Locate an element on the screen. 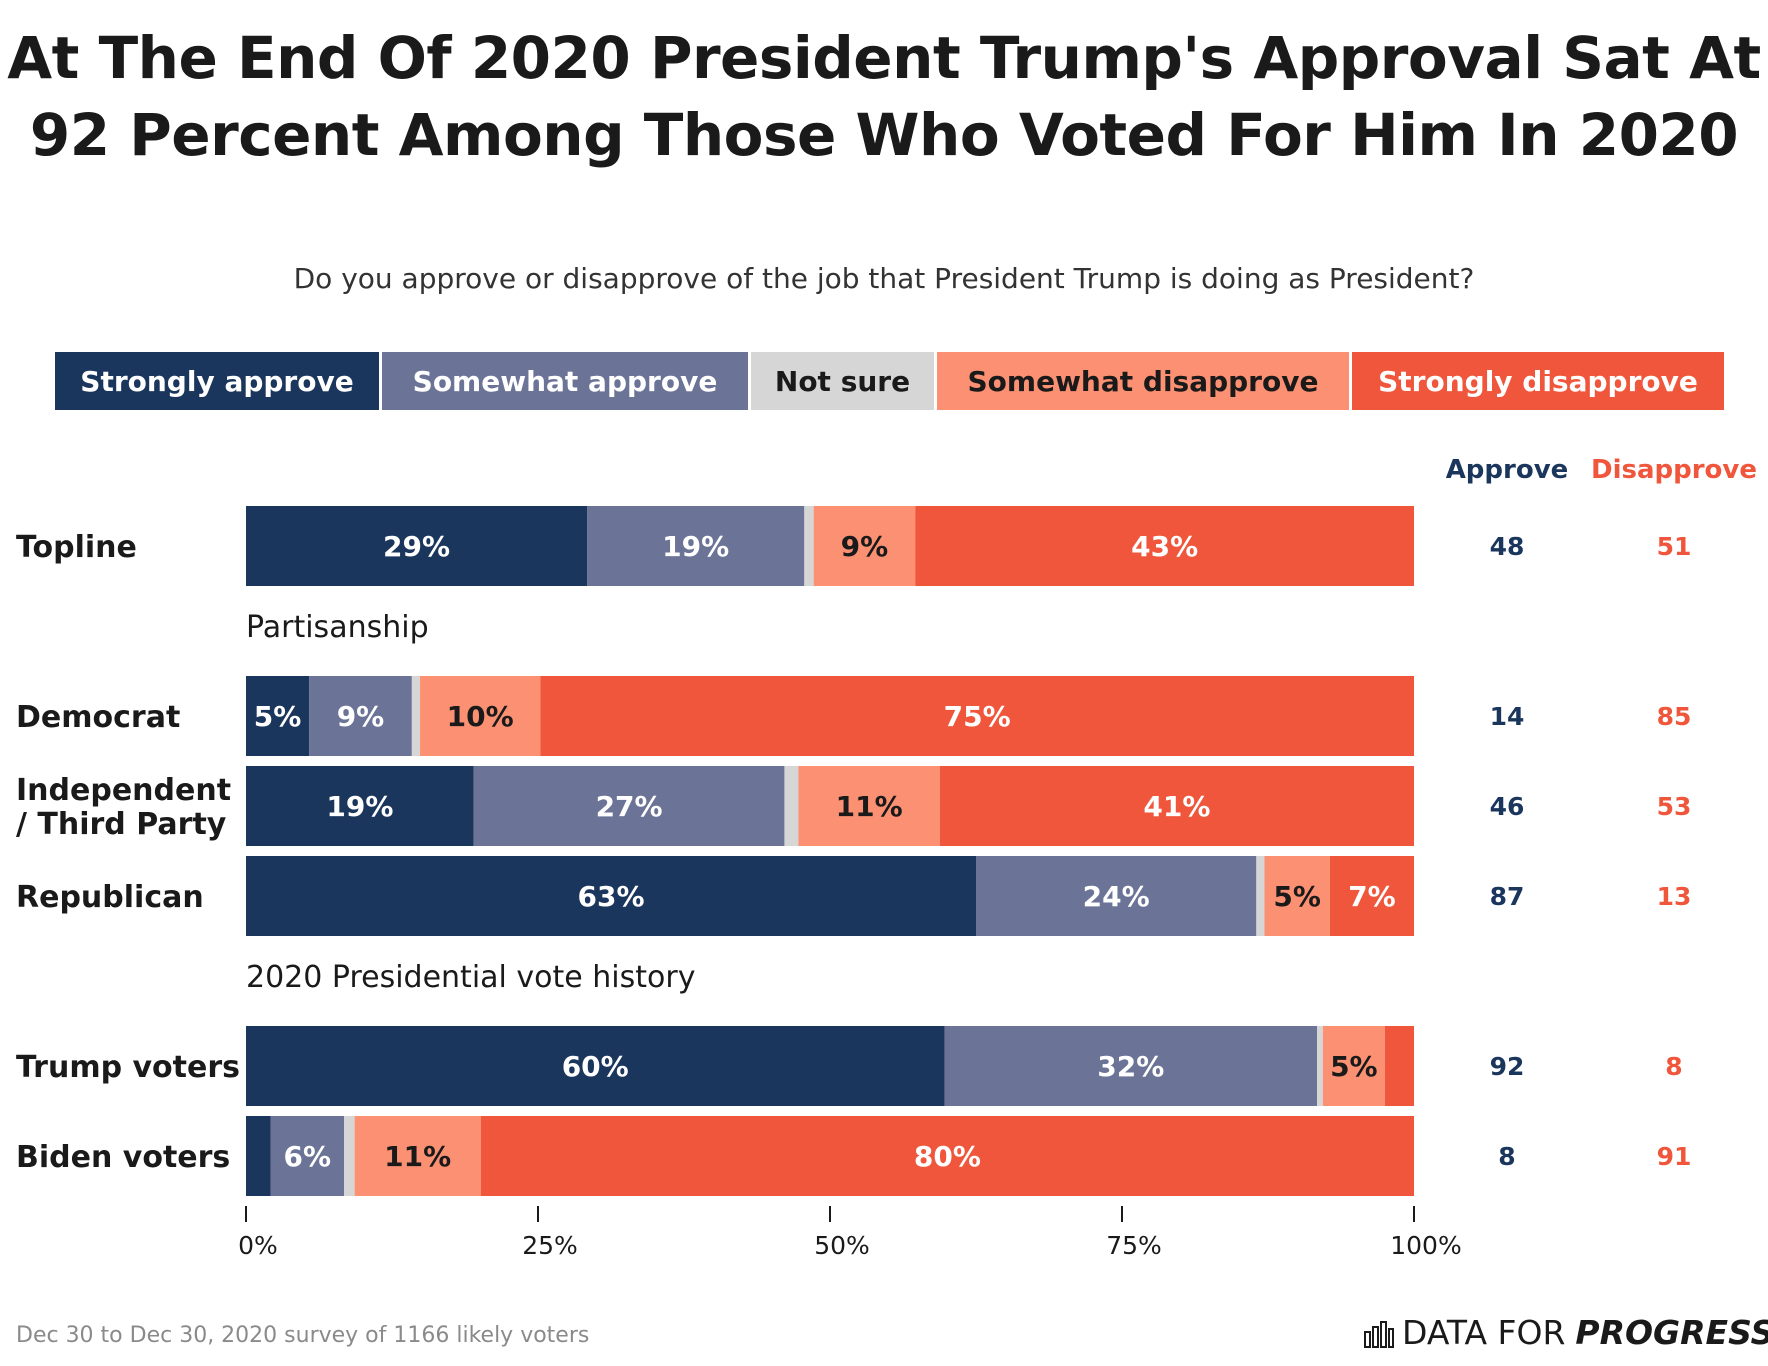  bar-biden-voters-not-sure is located at coordinates (349, 1156).